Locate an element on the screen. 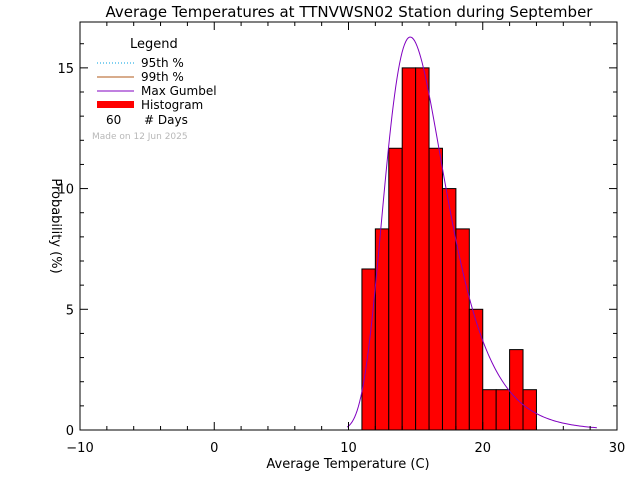  legend-days-value: 60 is located at coordinates (113, 120).